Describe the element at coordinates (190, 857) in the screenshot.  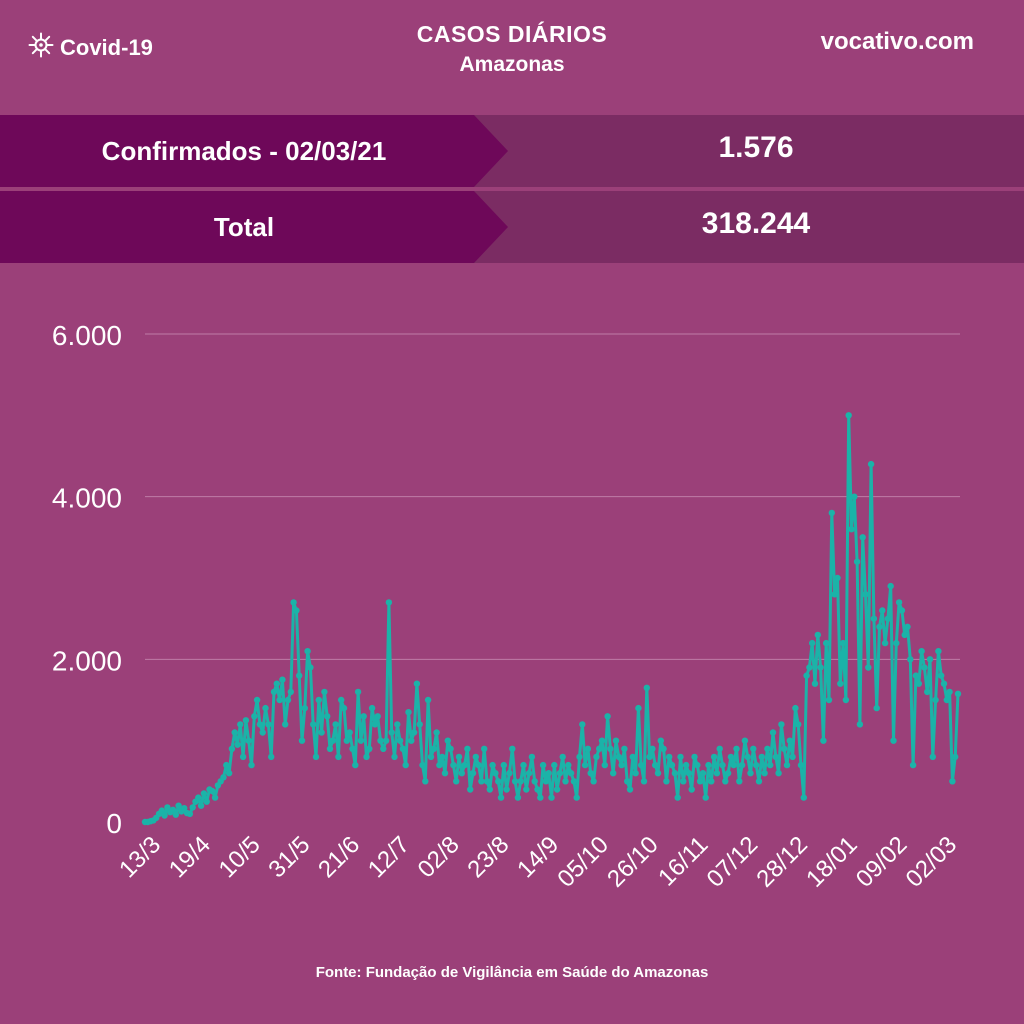
I see `x-tick-label: 19/4` at that location.